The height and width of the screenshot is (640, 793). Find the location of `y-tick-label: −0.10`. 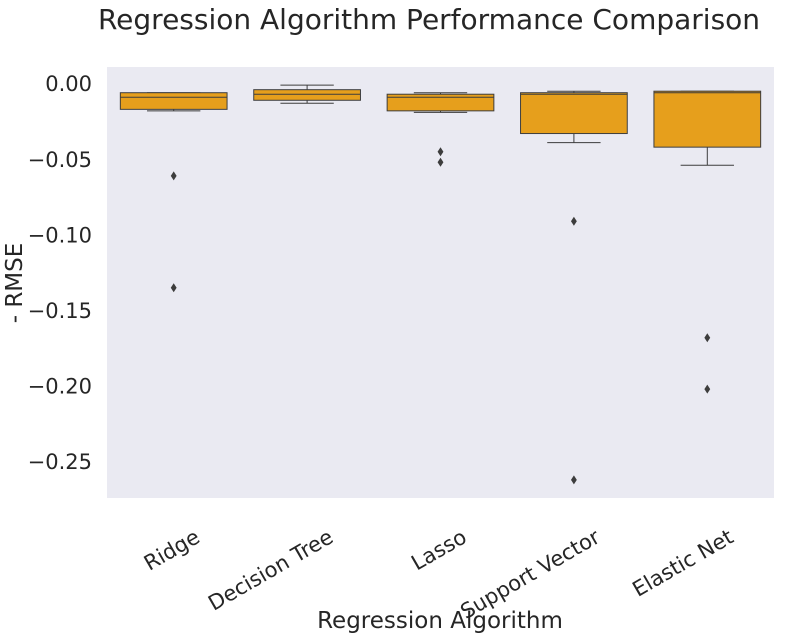

y-tick-label: −0.10 is located at coordinates (60, 235).